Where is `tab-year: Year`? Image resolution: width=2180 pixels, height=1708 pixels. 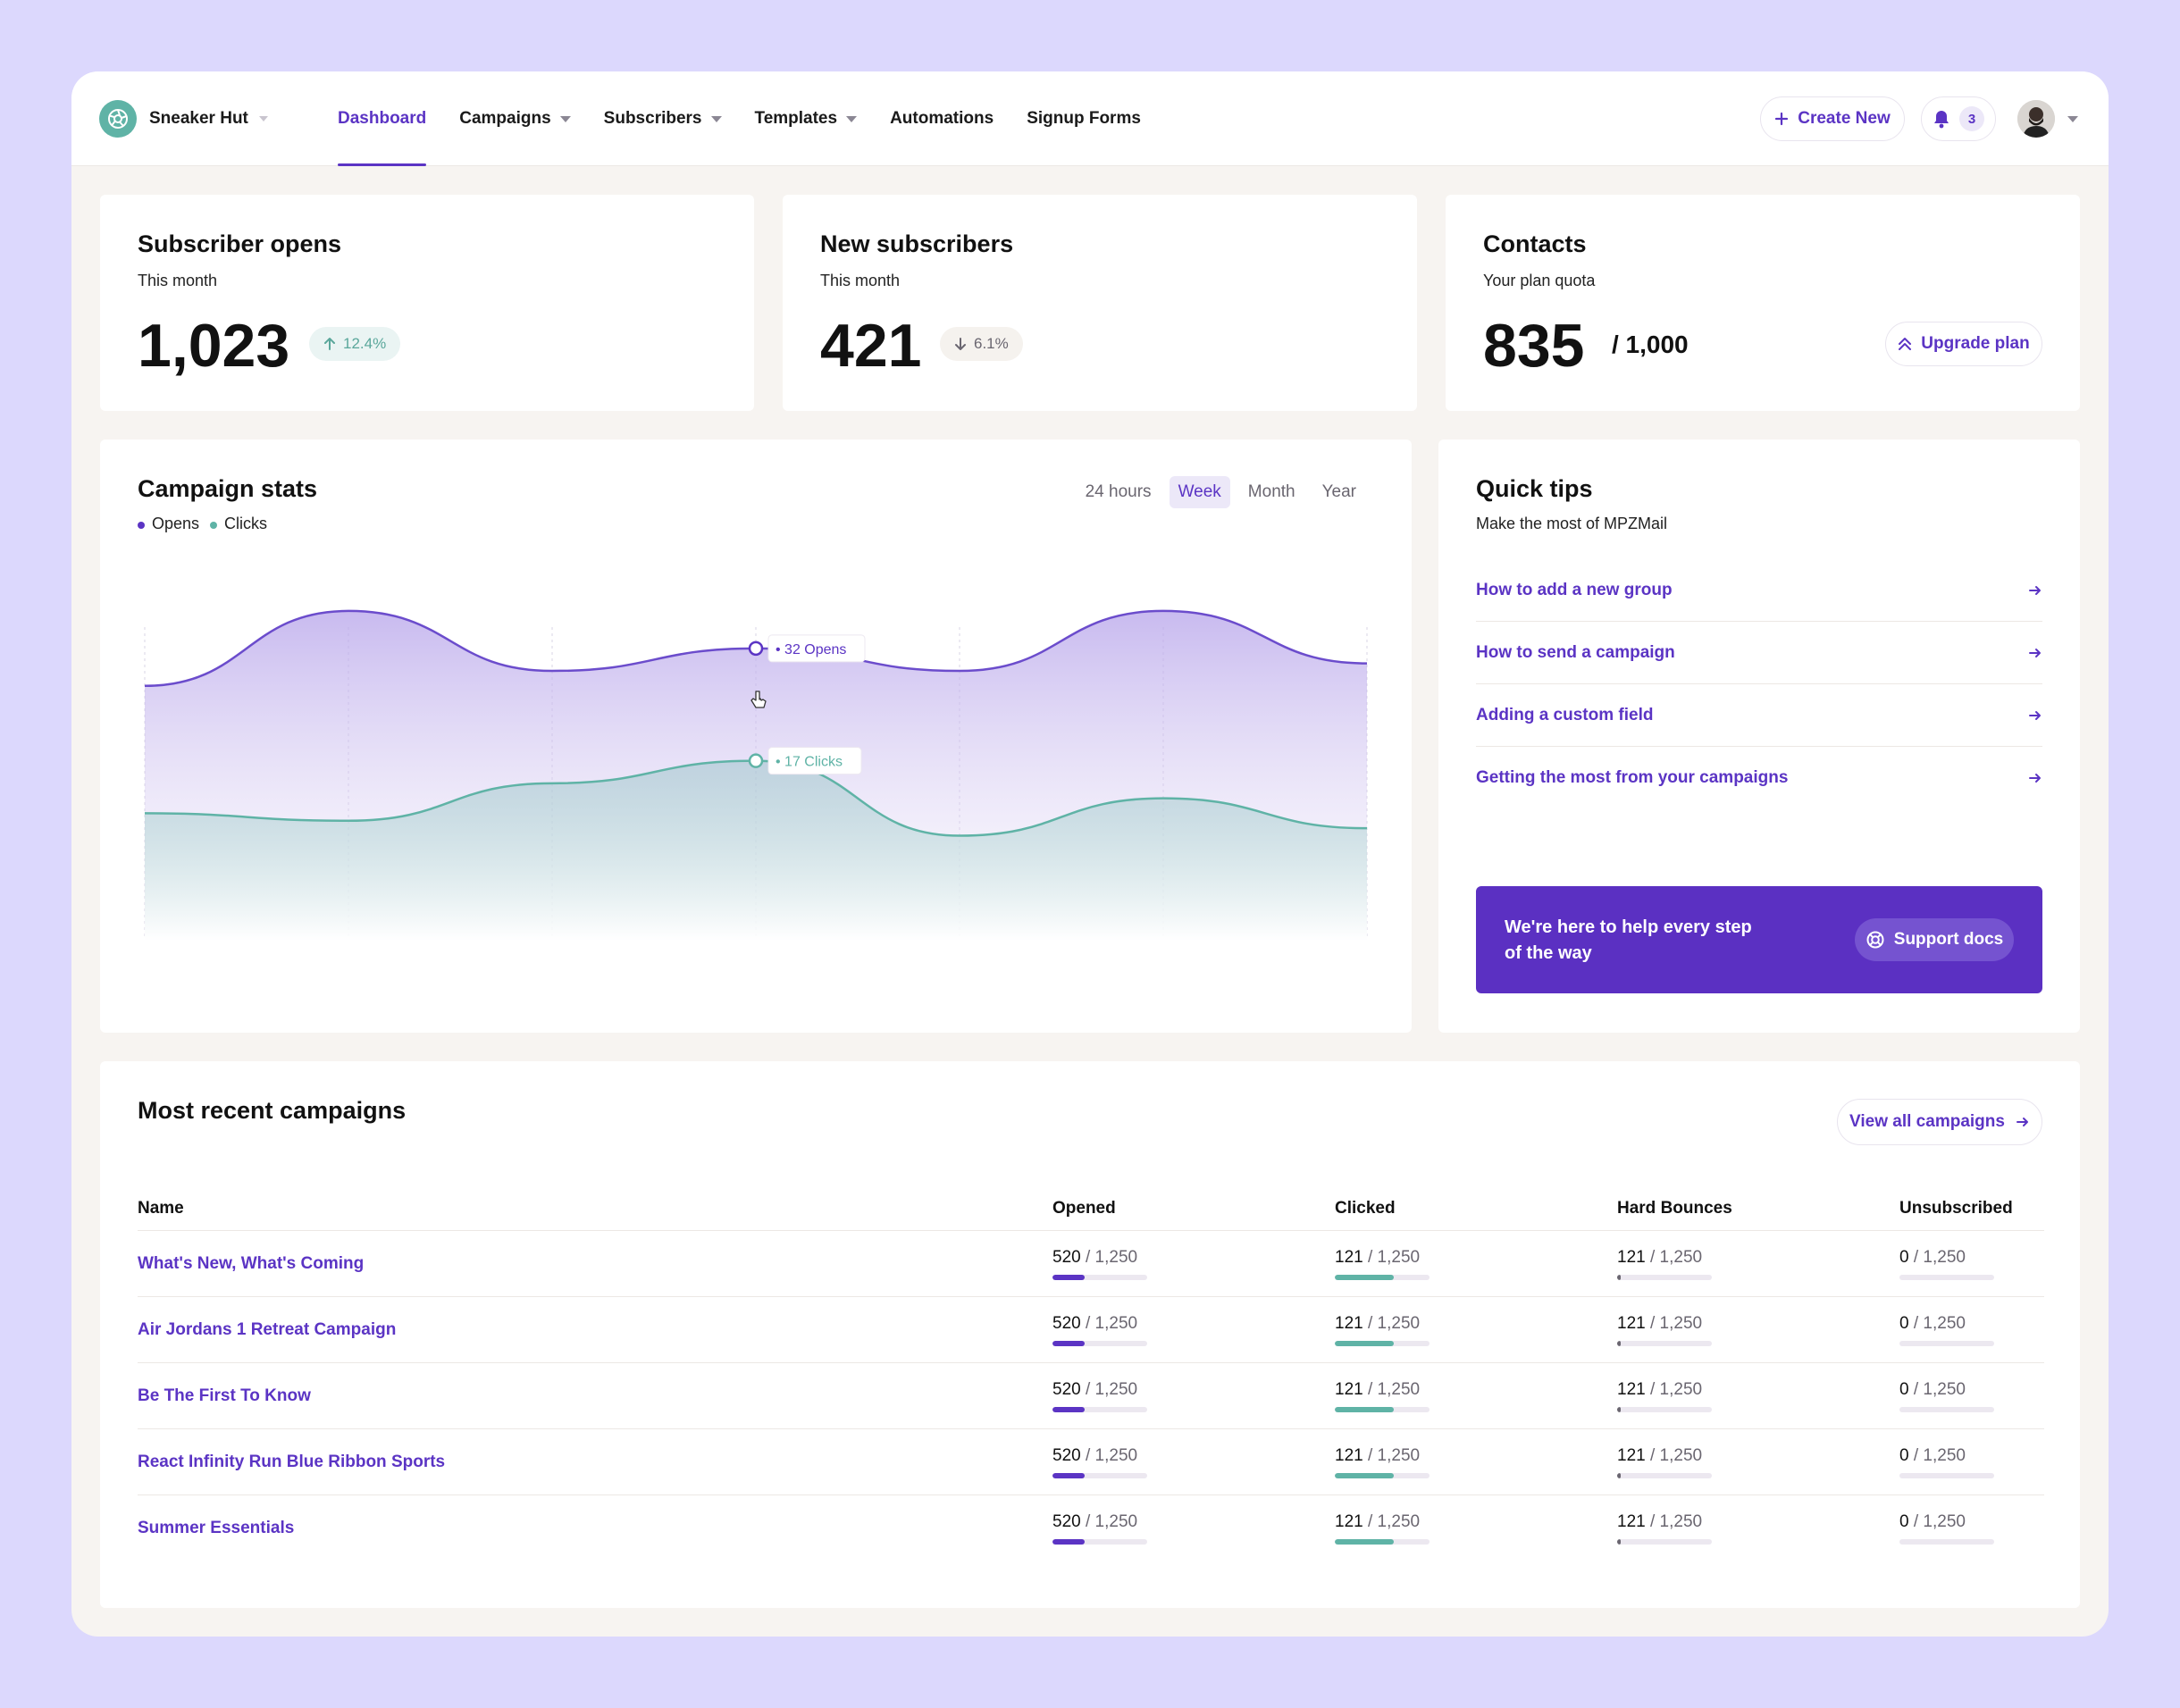
tab-year: Year is located at coordinates (1338, 491).